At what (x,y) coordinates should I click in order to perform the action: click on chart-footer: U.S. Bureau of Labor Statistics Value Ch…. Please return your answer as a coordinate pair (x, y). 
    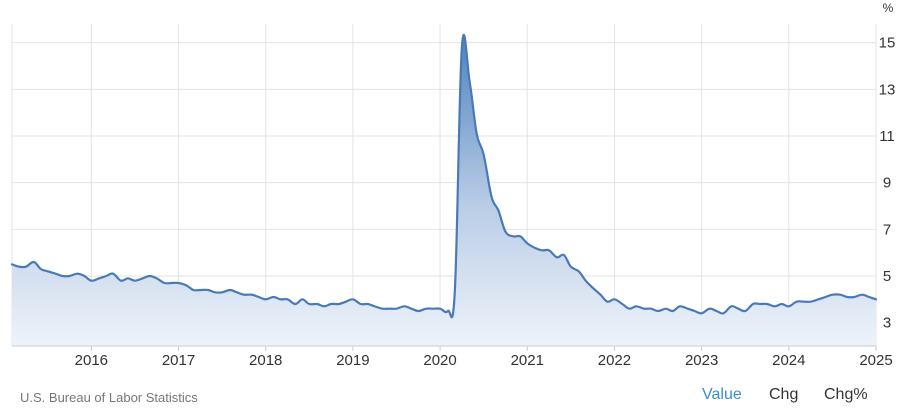
    Looking at the image, I should click on (450, 397).